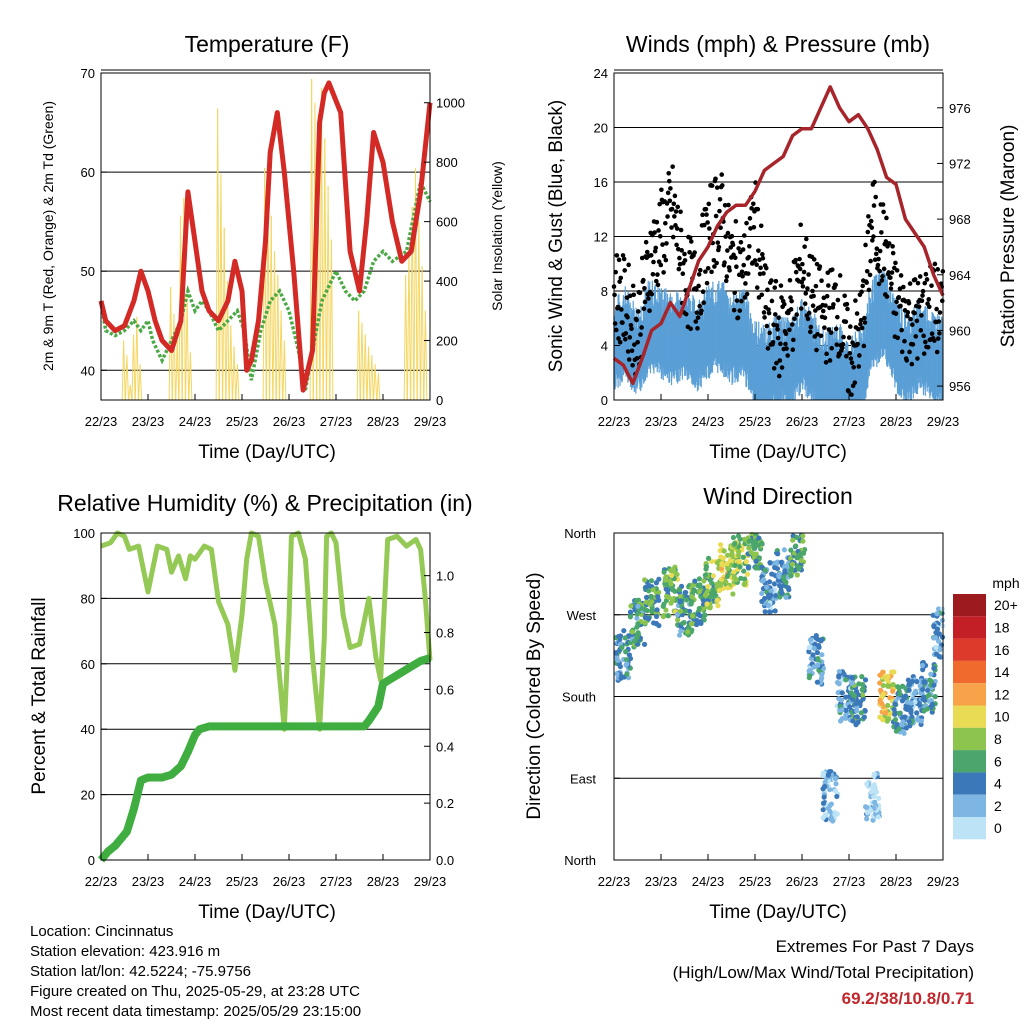 This screenshot has width=1024, height=1024. Describe the element at coordinates (778, 235) in the screenshot. I see `pressure-series` at that location.